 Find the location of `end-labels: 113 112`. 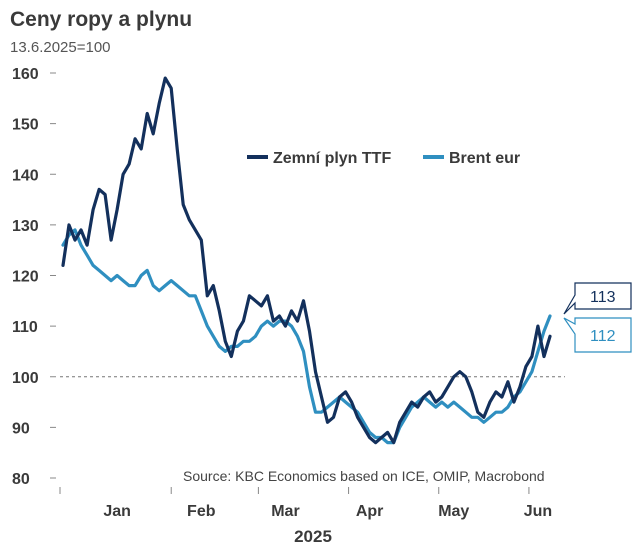

end-labels: 113 112 is located at coordinates (597, 317).